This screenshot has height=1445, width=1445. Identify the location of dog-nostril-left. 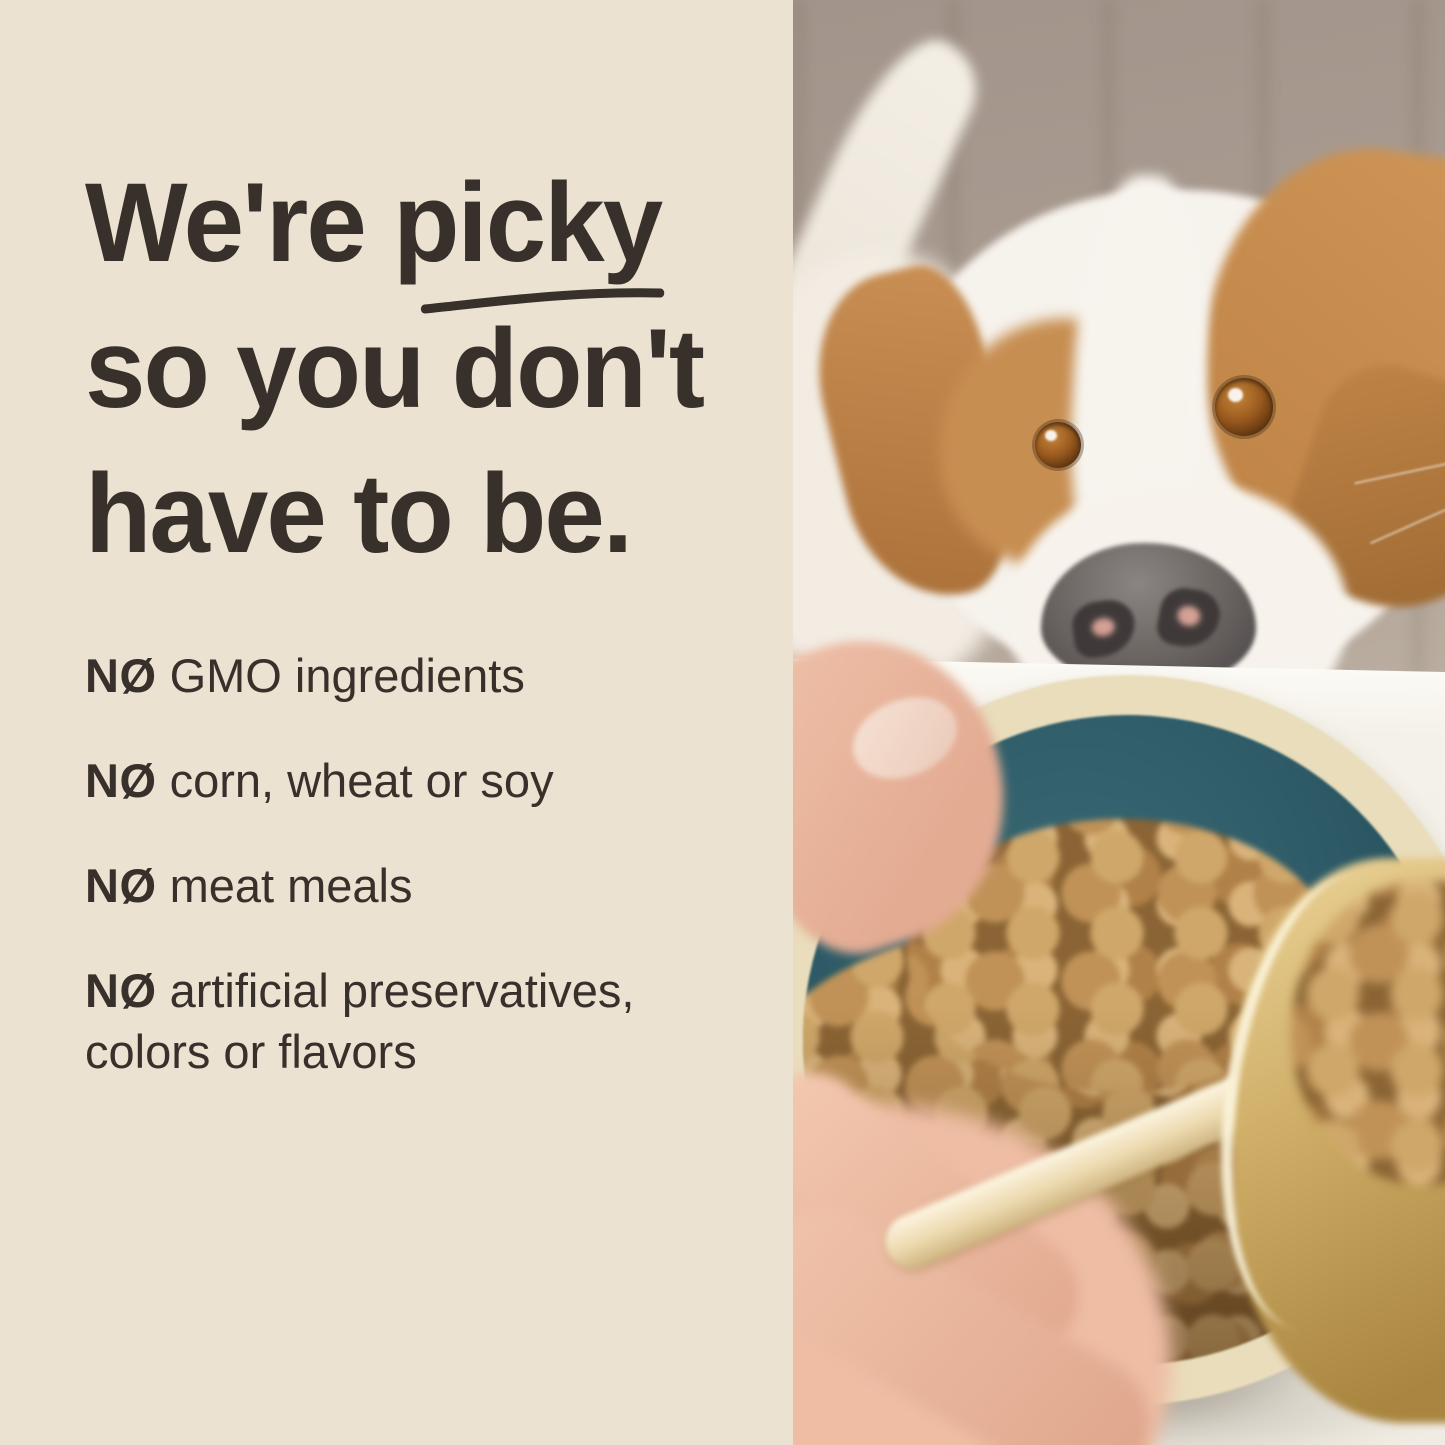
(1104, 628).